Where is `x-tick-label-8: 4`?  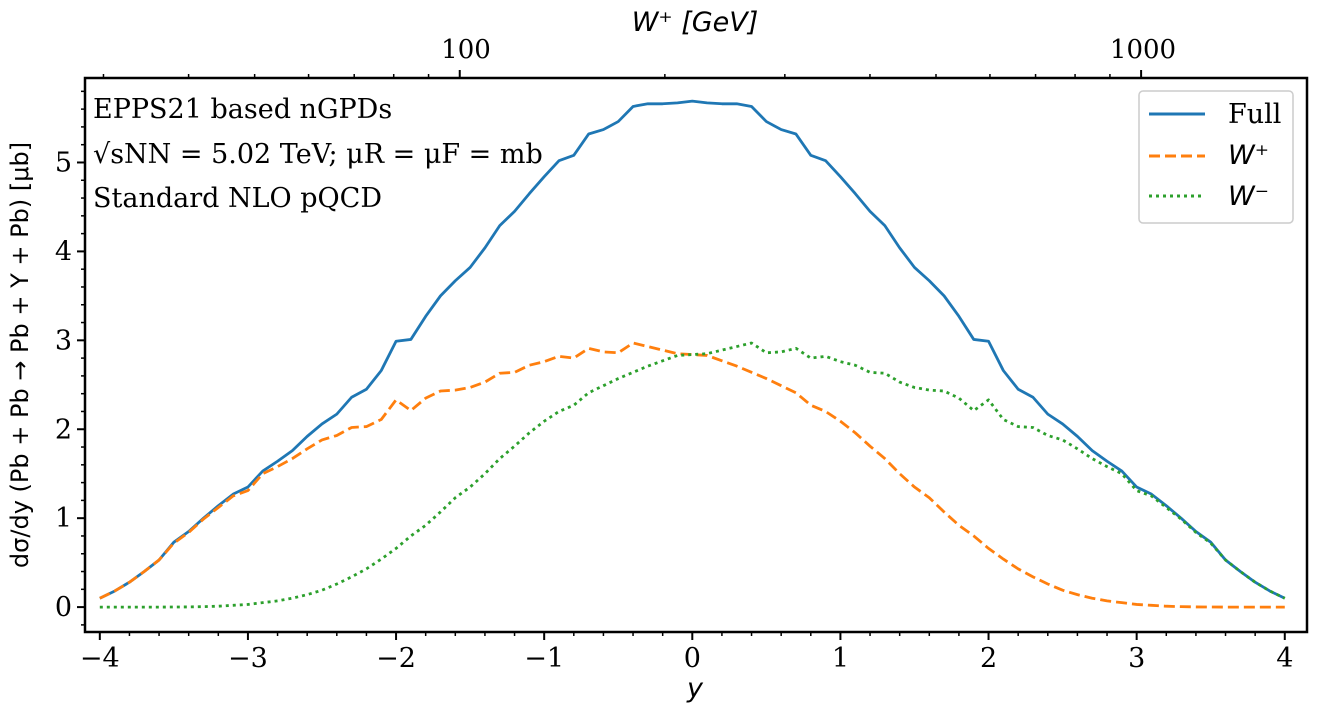 x-tick-label-8: 4 is located at coordinates (1284, 658).